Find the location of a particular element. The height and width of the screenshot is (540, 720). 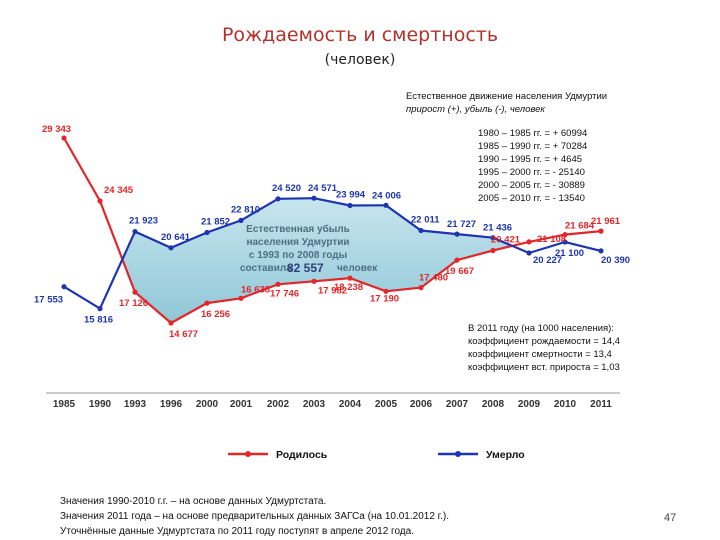

births-data-label: 17 982 is located at coordinates (332, 290).